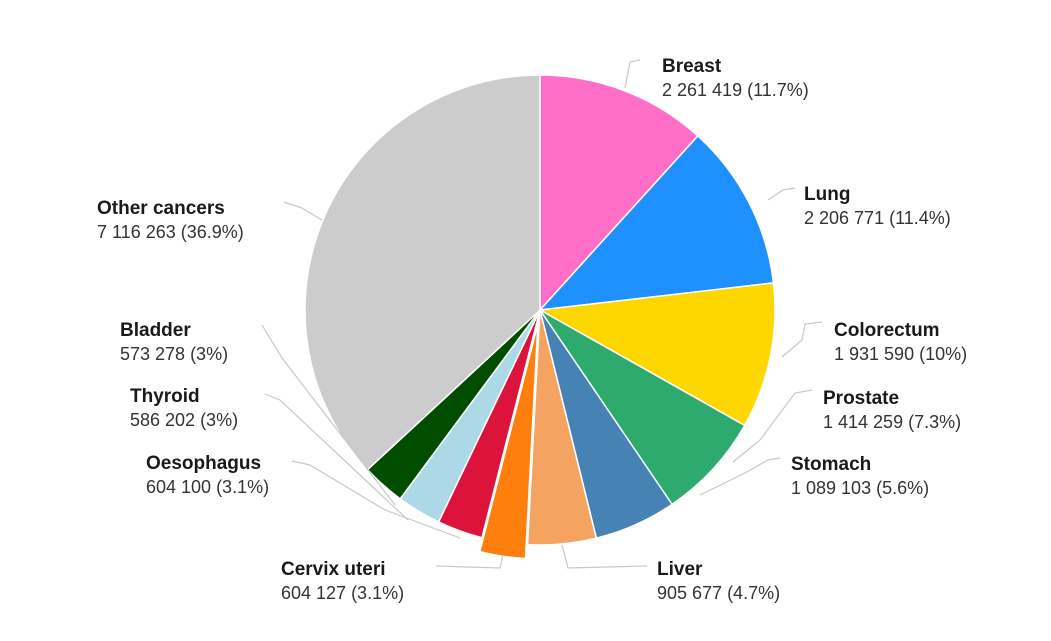 This screenshot has height=641, width=1051. I want to click on label-name-oesophagus: Oesophagus, so click(203, 463).